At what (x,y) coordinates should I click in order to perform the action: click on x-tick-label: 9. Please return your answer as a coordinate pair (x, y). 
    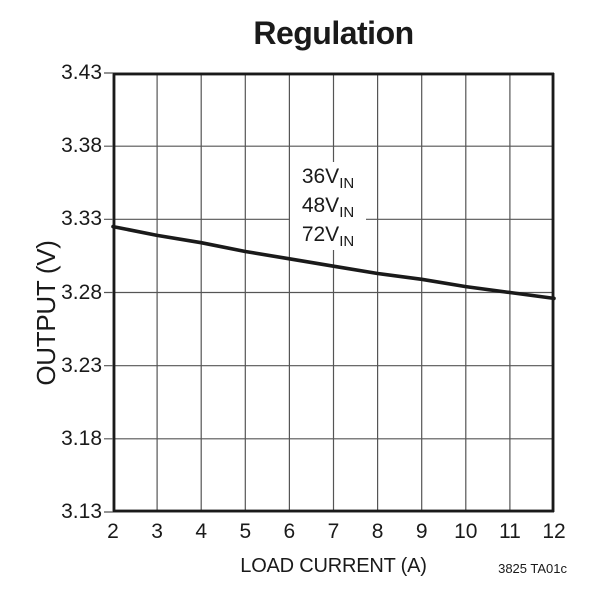
    Looking at the image, I should click on (421, 531).